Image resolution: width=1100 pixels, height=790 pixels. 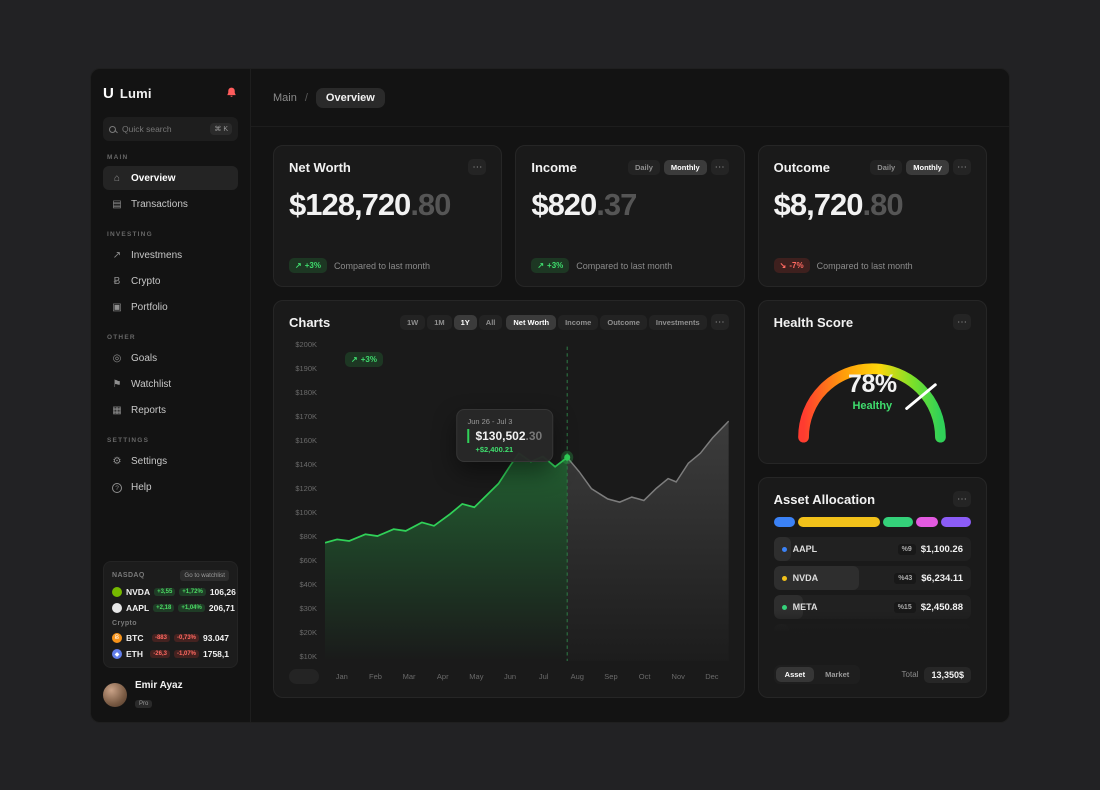 What do you see at coordinates (170, 281) in the screenshot?
I see `sidebar-item-crypto: Ƀ Crypto` at bounding box center [170, 281].